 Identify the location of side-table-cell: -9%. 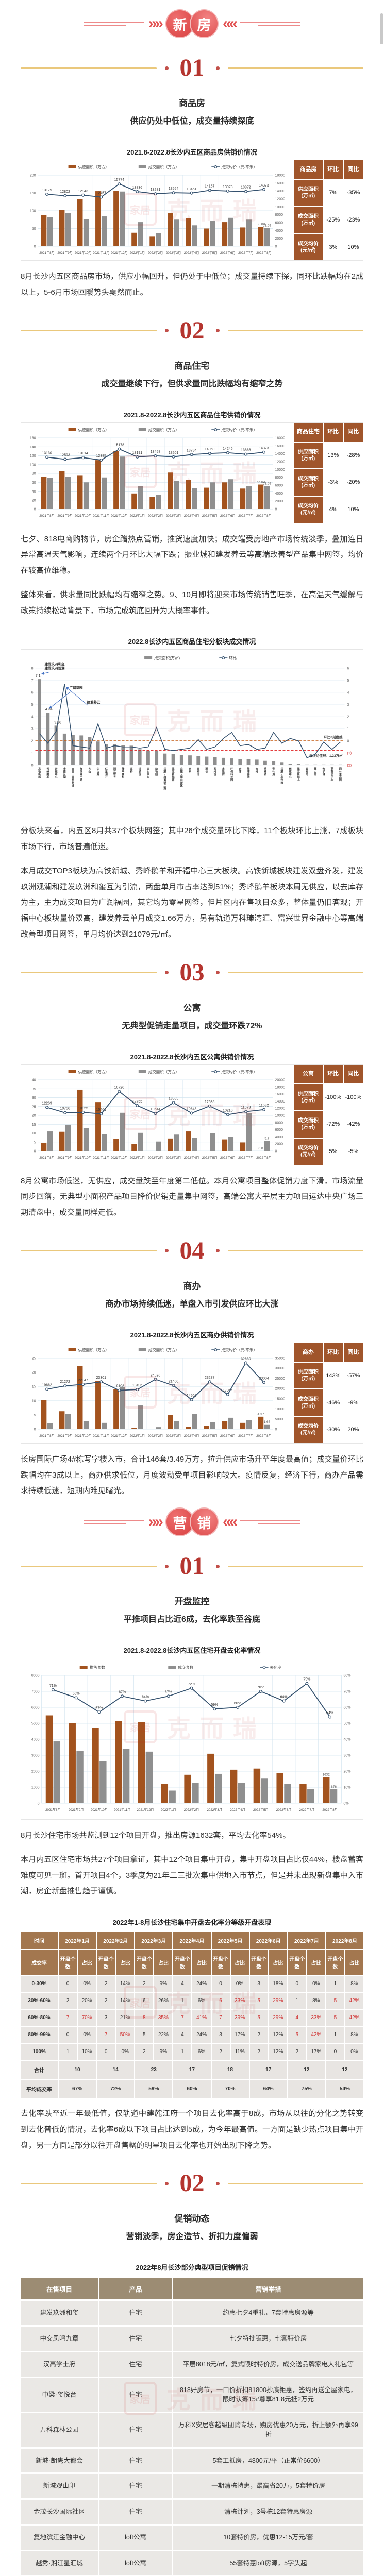
(354, 1403).